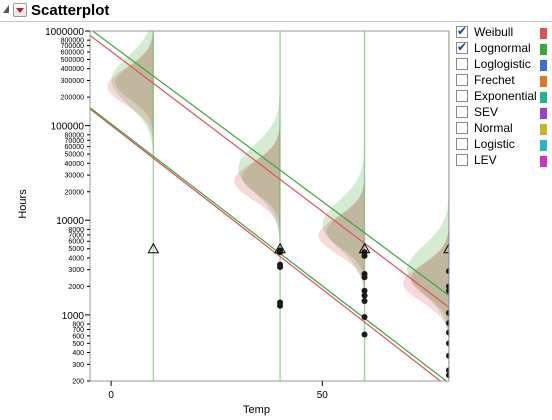  Describe the element at coordinates (64, 32) in the screenshot. I see `y-tick-label: 1000000` at that location.